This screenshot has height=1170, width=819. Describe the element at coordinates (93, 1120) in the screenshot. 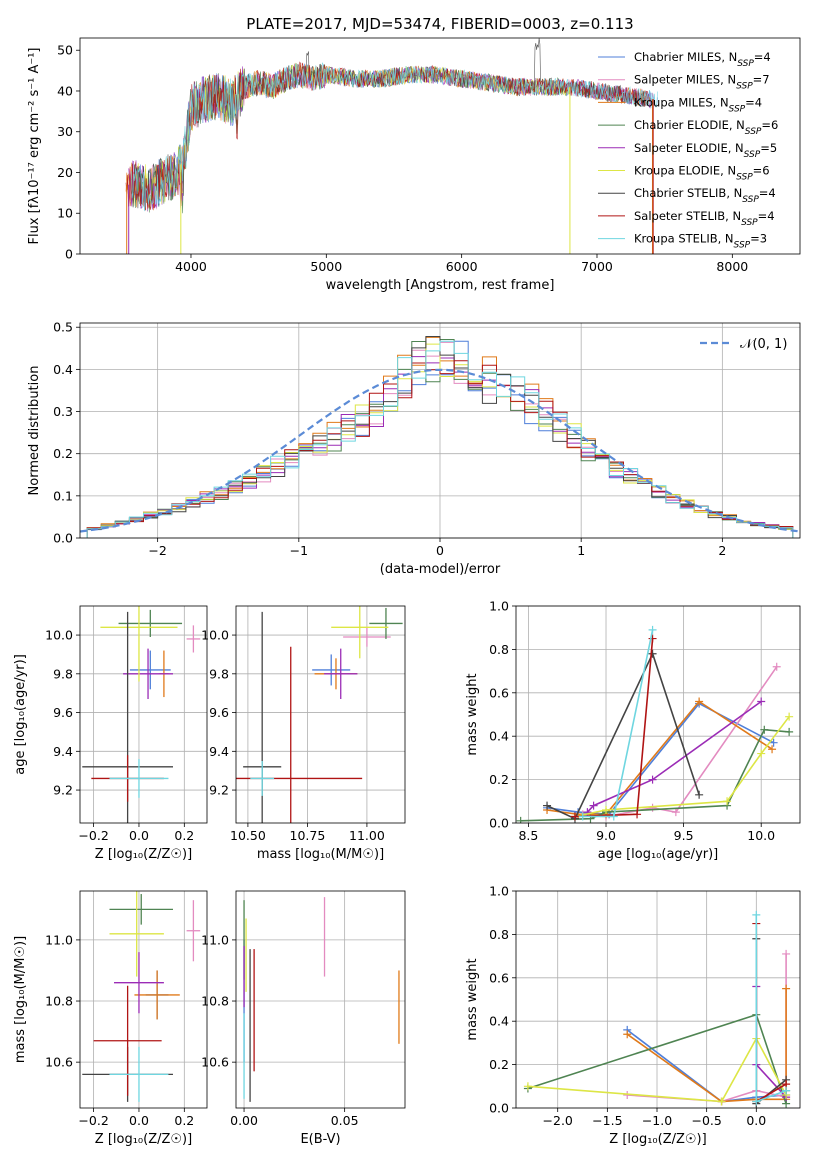

I see `x-tick-label: −0.2` at that location.